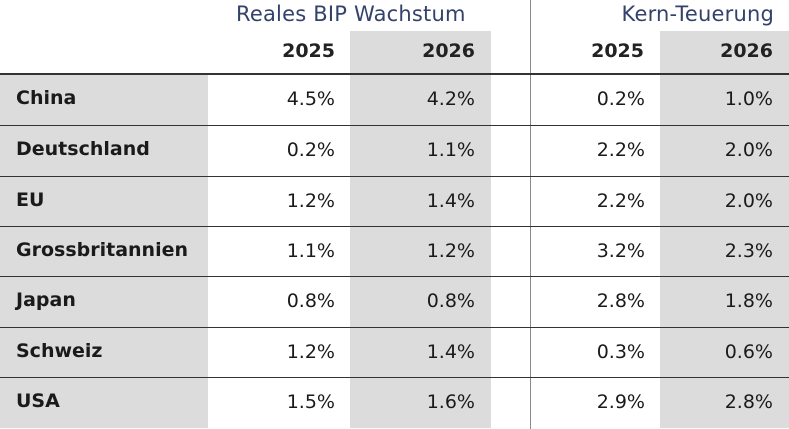  What do you see at coordinates (394, 252) in the screenshot?
I see `table-row: Grossbritannien 1.1% 1.2% 3.2% 2.3%` at bounding box center [394, 252].